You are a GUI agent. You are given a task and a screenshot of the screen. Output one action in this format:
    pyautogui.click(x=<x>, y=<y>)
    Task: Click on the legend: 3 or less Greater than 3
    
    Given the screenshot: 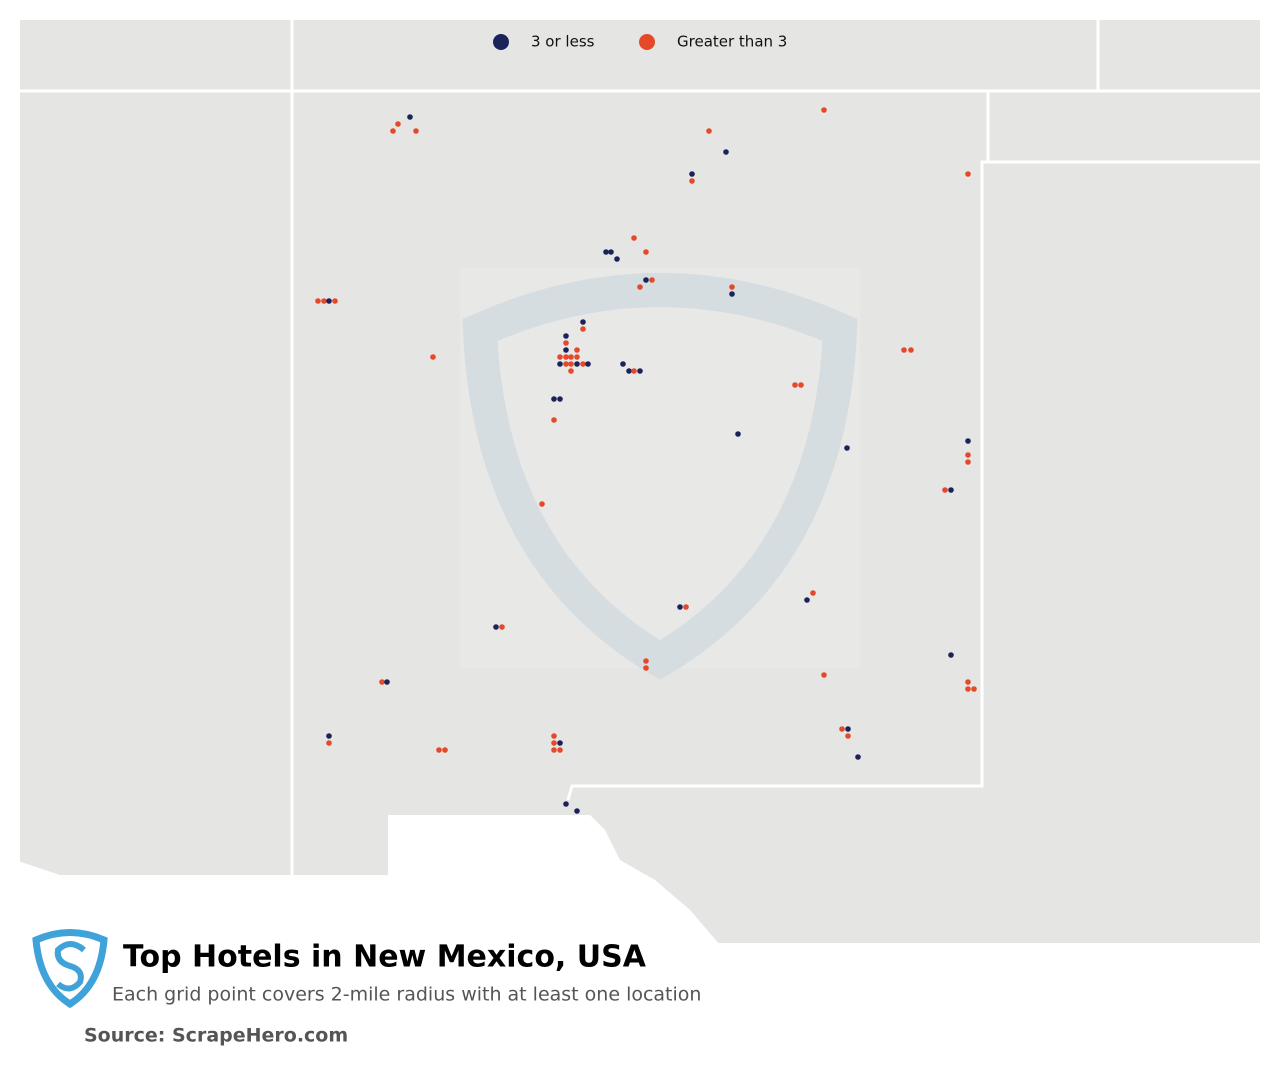 What is the action you would take?
    pyautogui.click(x=640, y=42)
    